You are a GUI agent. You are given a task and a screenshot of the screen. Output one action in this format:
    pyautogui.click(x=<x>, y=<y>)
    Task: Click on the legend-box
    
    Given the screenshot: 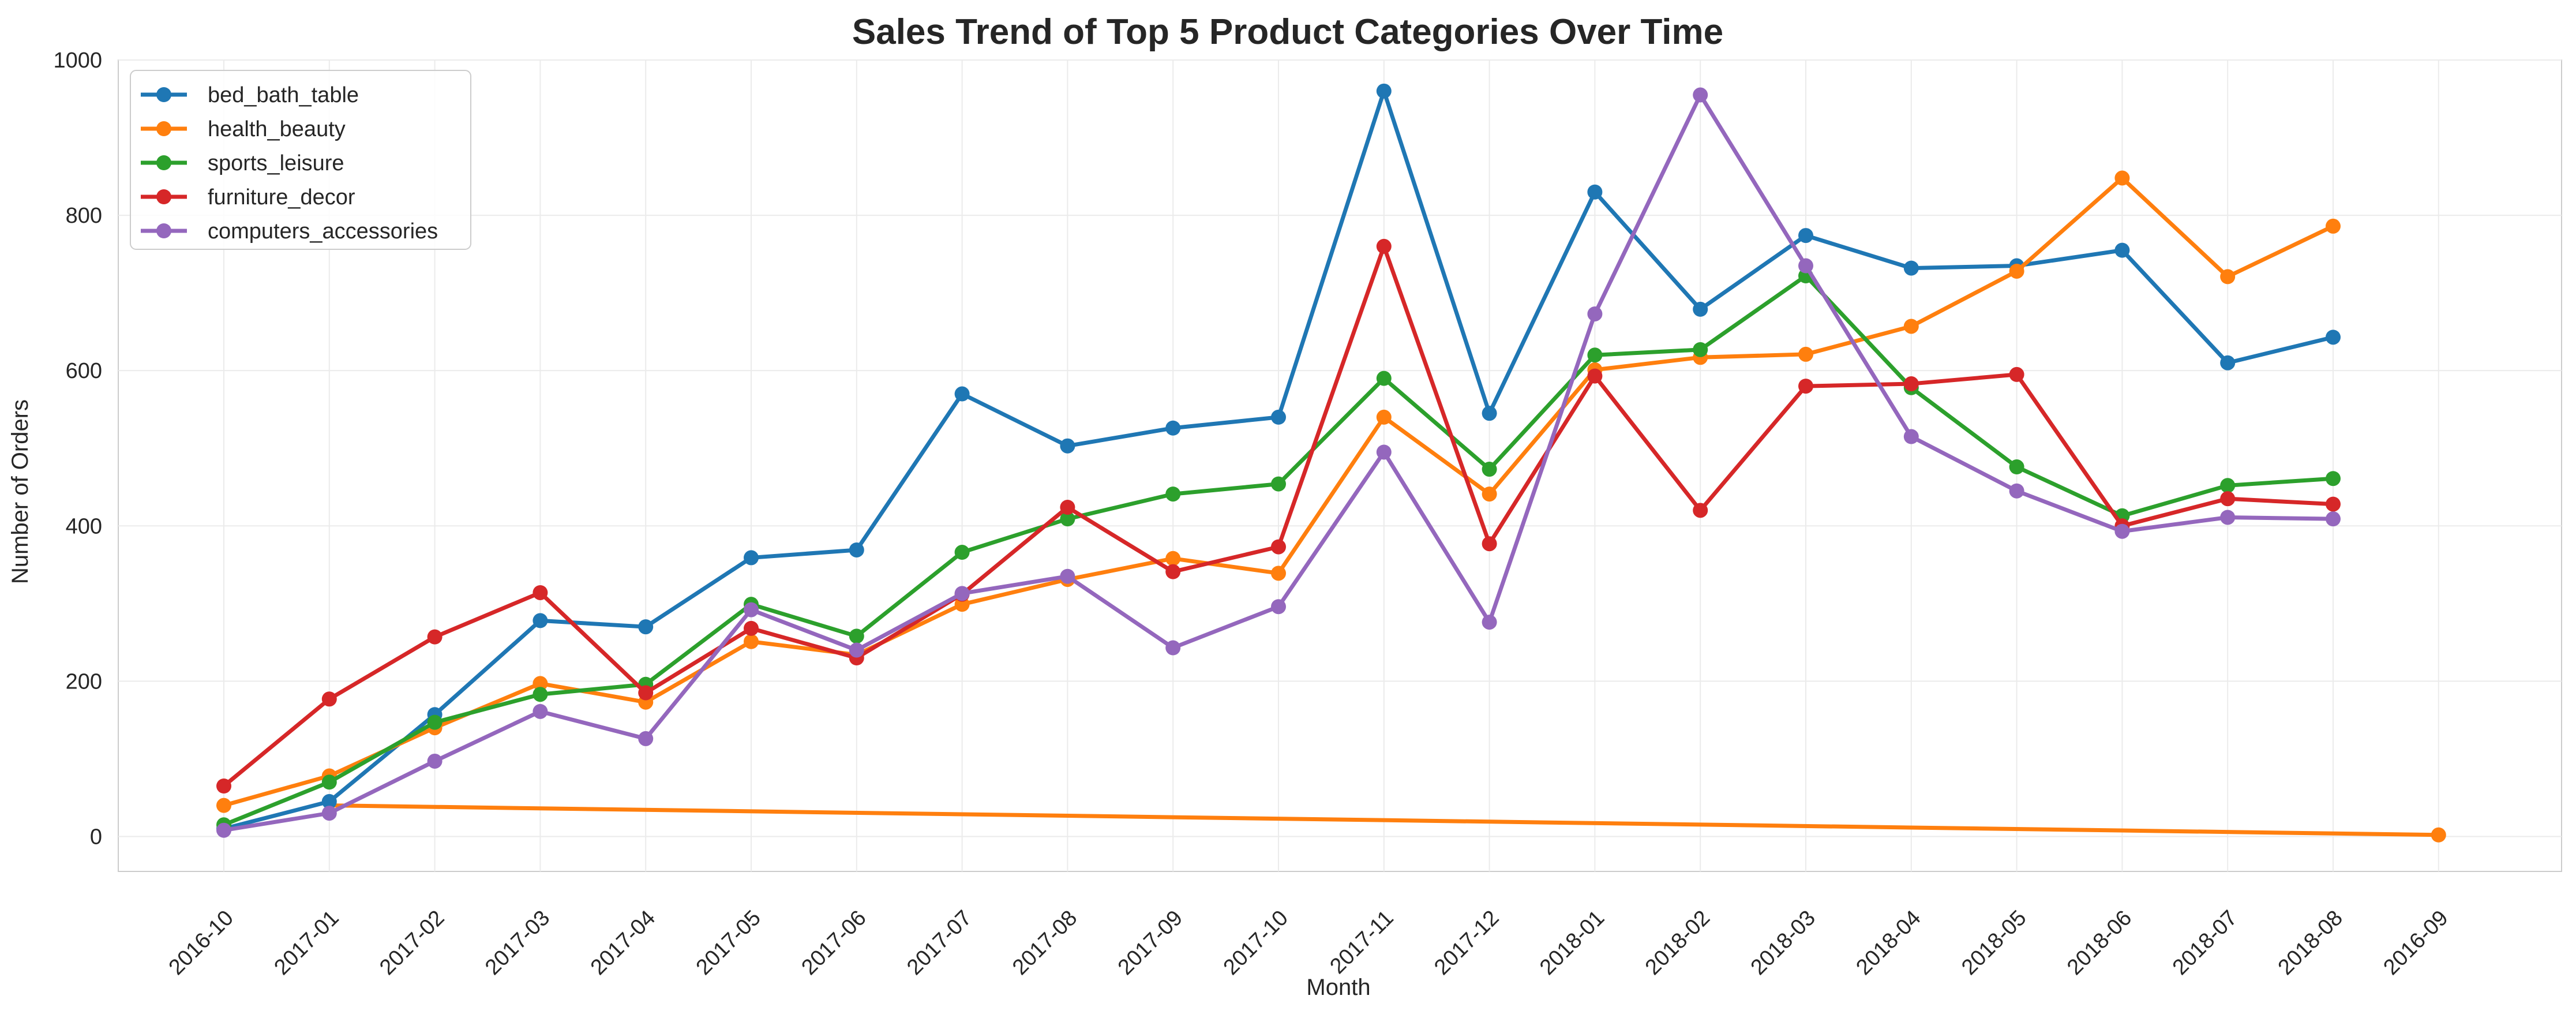 What is the action you would take?
    pyautogui.click(x=300, y=160)
    